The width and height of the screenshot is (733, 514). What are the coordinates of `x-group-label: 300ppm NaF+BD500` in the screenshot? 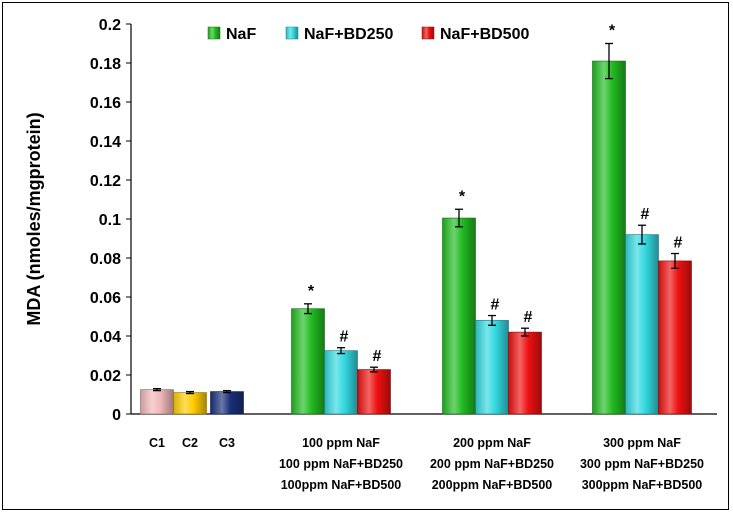 It's located at (642, 485).